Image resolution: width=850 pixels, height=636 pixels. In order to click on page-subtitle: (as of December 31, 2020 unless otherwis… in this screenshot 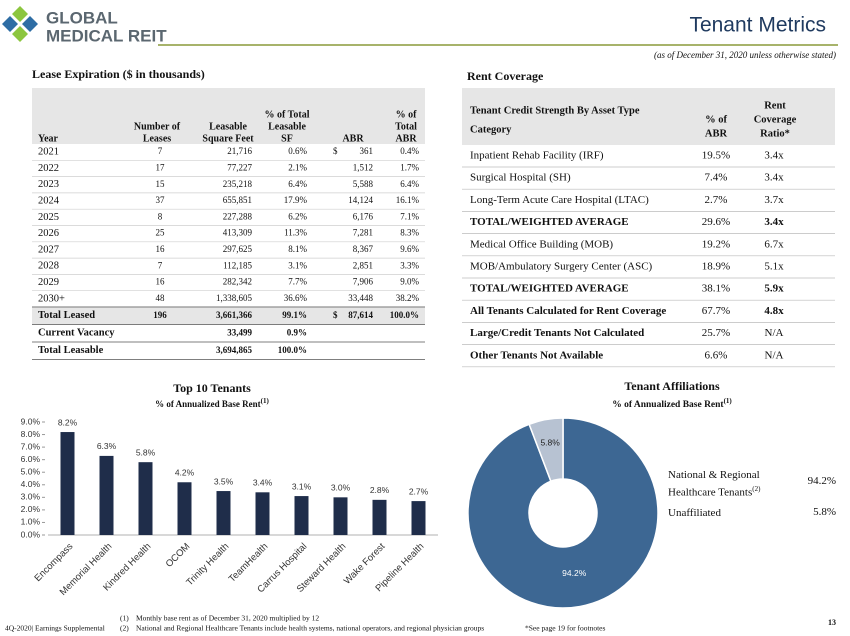, I will do `click(745, 55)`.